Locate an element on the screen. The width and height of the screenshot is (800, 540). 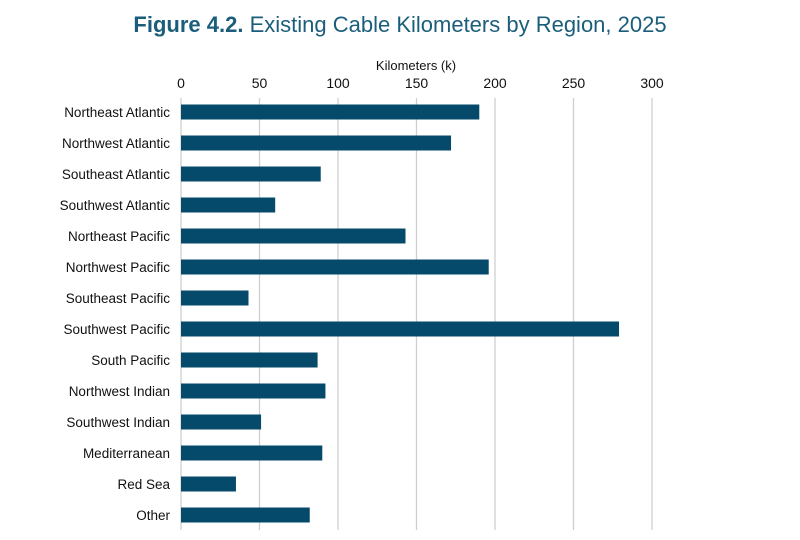
x-tick-label: 250 is located at coordinates (574, 83).